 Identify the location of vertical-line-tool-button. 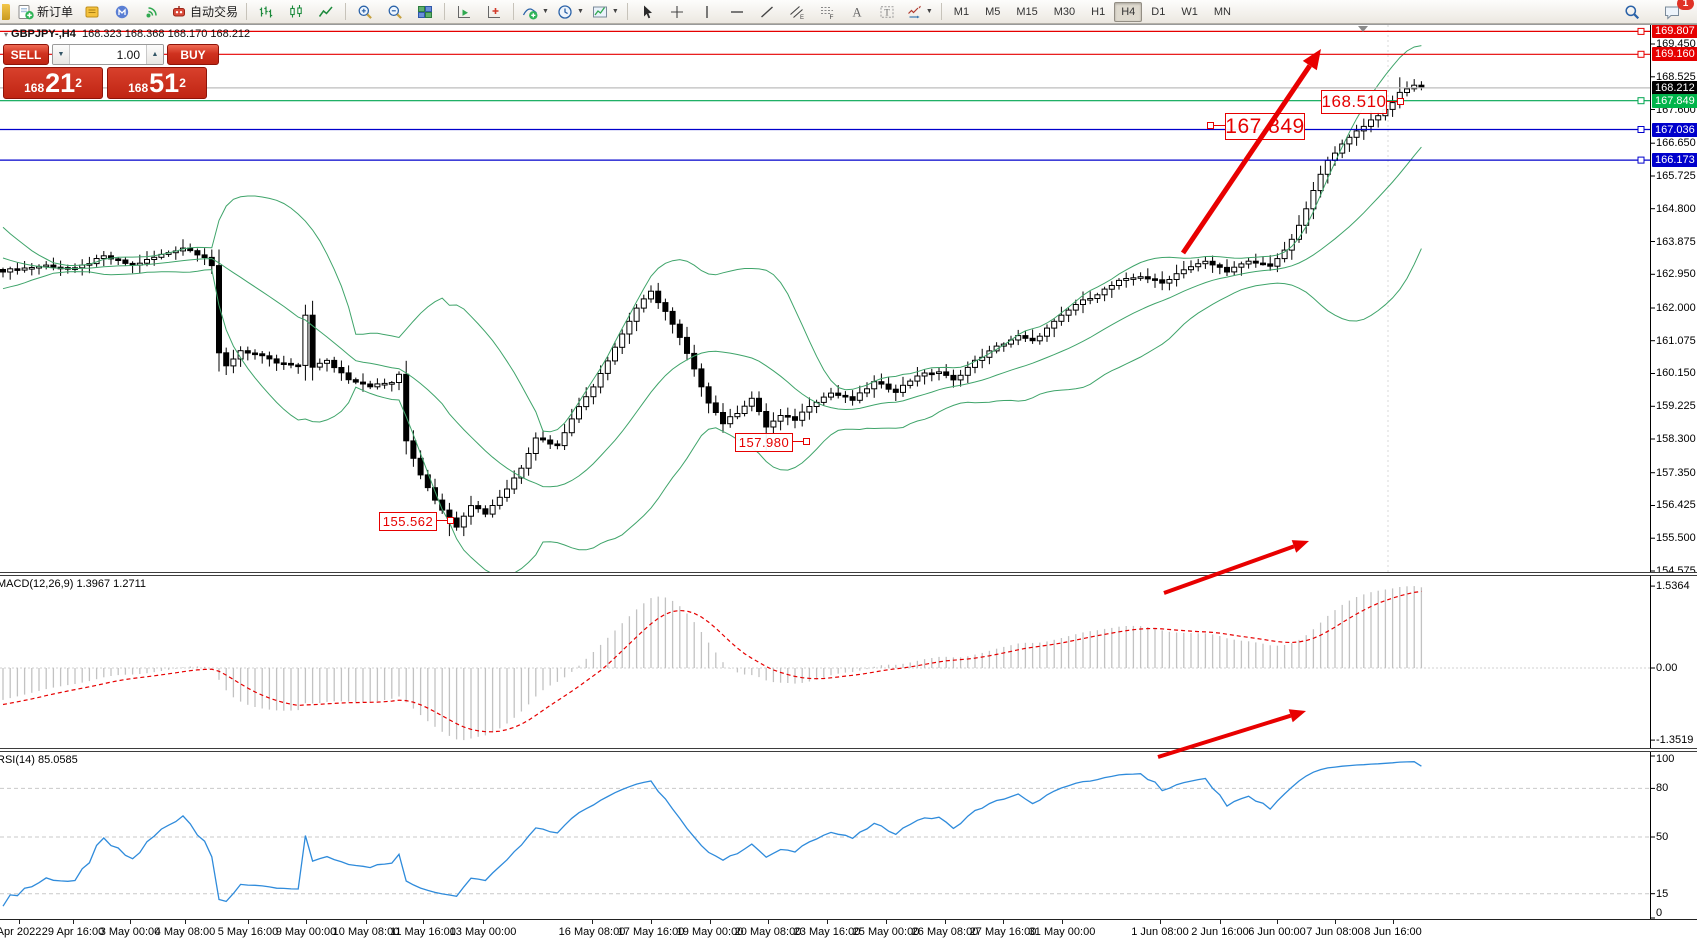
(707, 11).